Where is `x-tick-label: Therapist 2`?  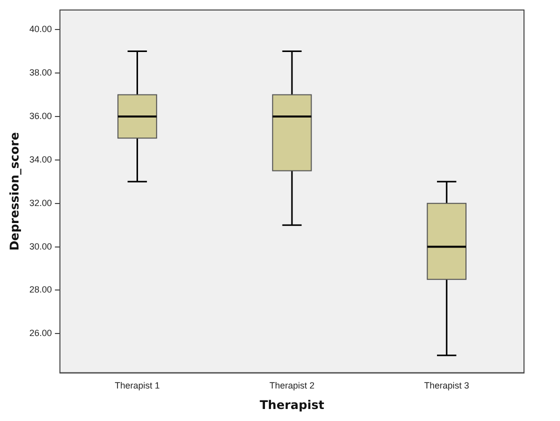
x-tick-label: Therapist 2 is located at coordinates (291, 385).